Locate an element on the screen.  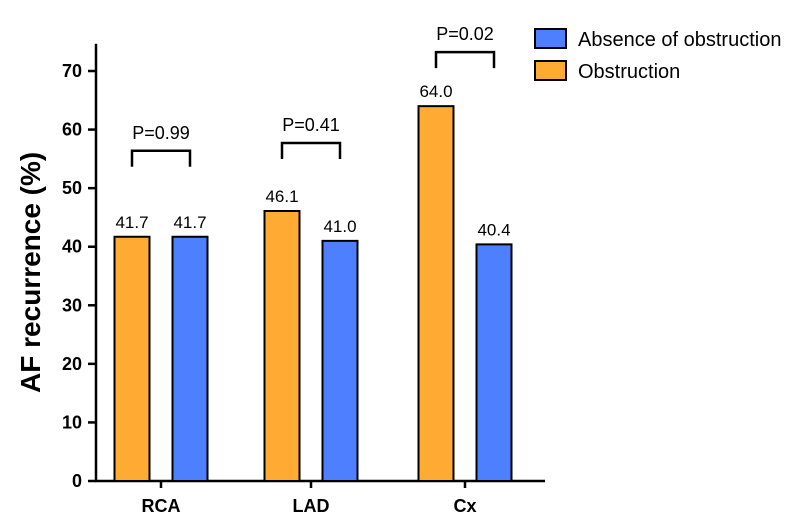
data-label: 40.4 is located at coordinates (493, 229).